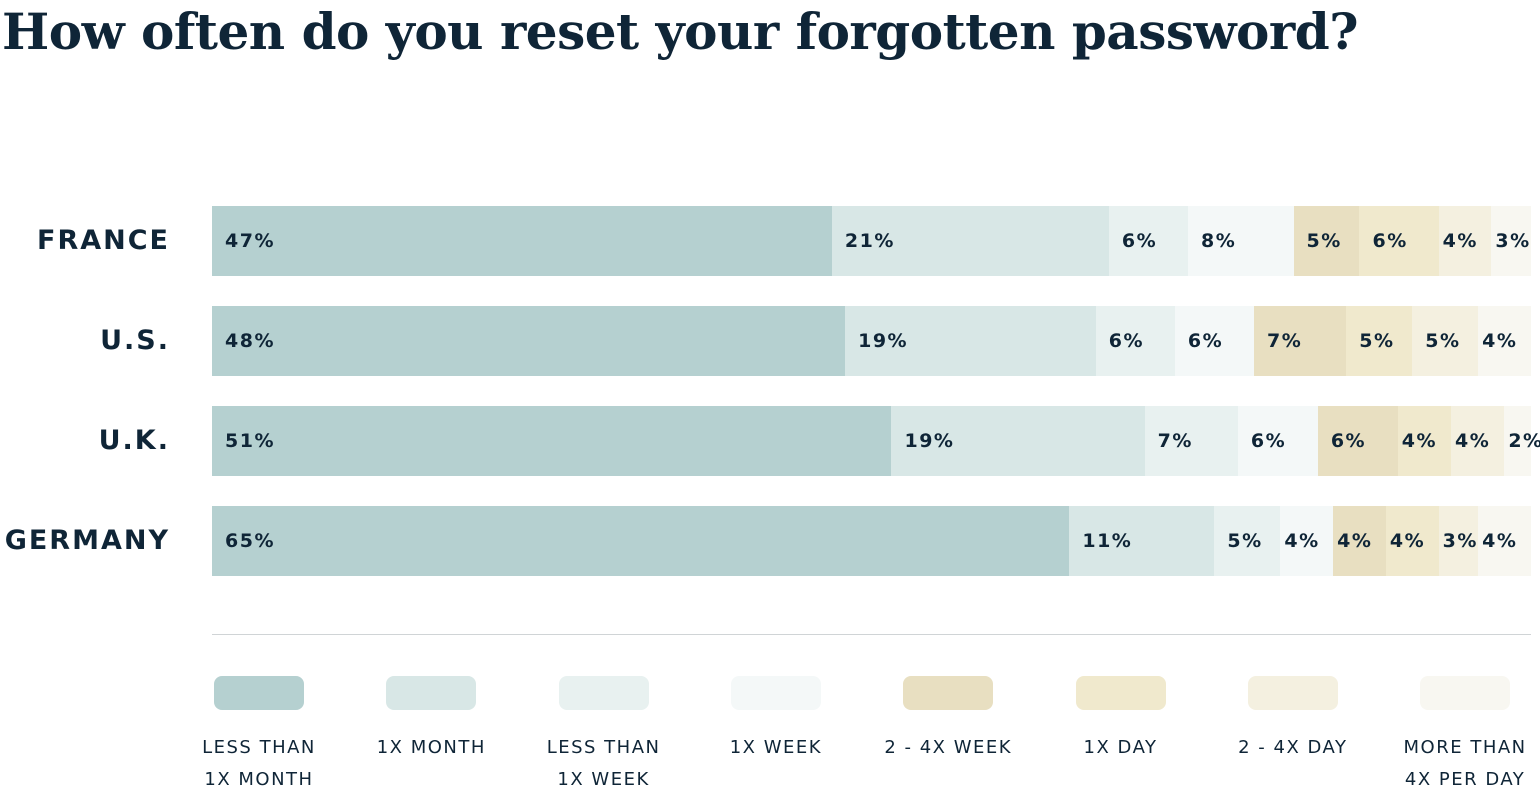 The width and height of the screenshot is (1540, 798). Describe the element at coordinates (871, 634) in the screenshot. I see `baseline-divider` at that location.